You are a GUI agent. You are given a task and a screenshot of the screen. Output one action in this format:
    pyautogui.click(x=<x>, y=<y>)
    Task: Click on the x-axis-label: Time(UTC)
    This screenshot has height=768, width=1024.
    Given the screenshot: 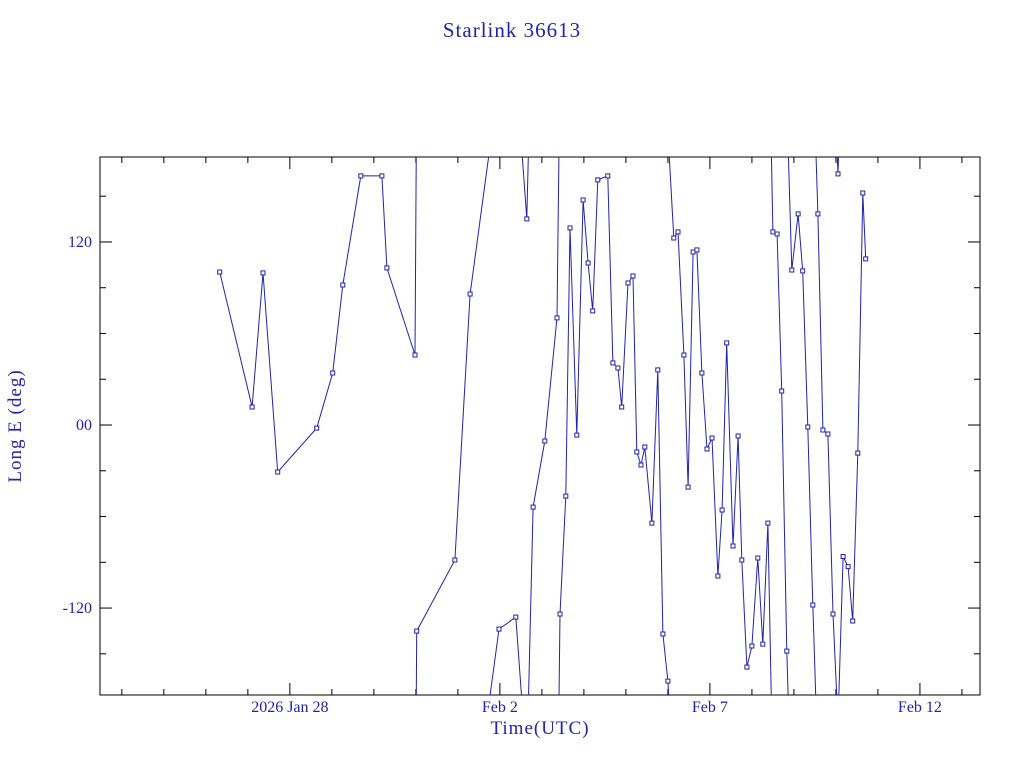 What is the action you would take?
    pyautogui.click(x=540, y=728)
    